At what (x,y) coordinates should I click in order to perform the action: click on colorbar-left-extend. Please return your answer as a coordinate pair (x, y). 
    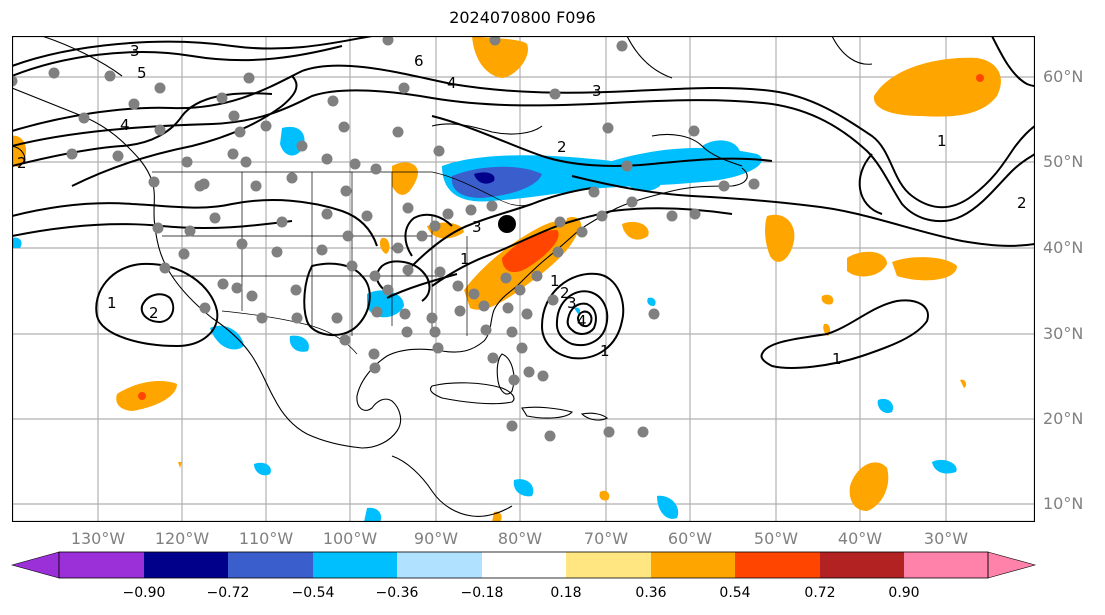
    Looking at the image, I should click on (35, 565).